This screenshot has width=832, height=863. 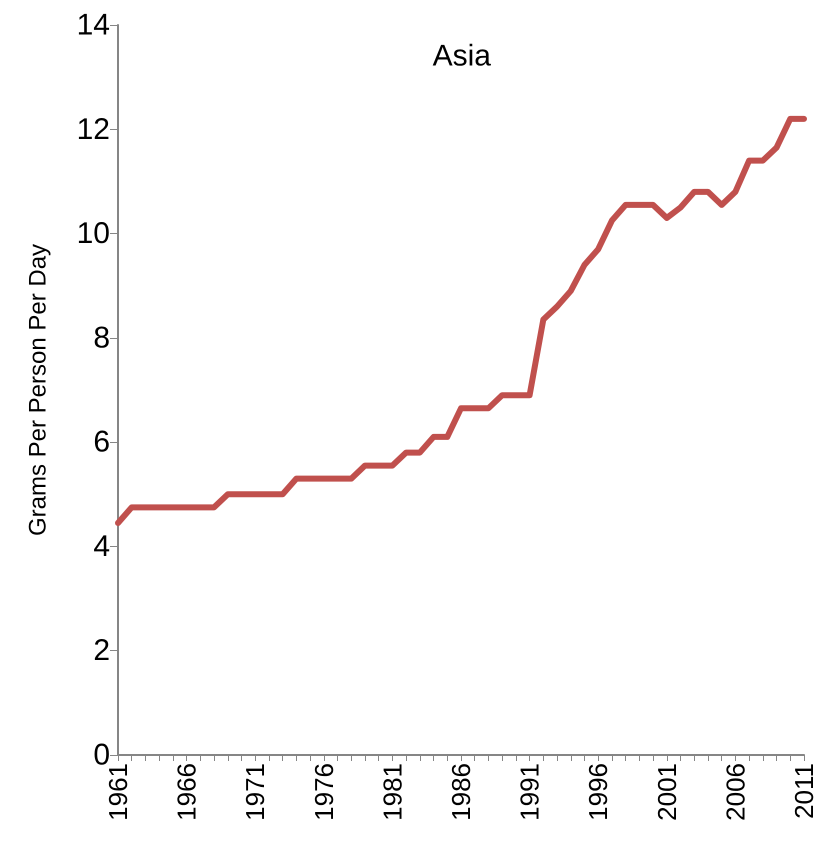 I want to click on x-tick-label: 1991, so click(x=529, y=792).